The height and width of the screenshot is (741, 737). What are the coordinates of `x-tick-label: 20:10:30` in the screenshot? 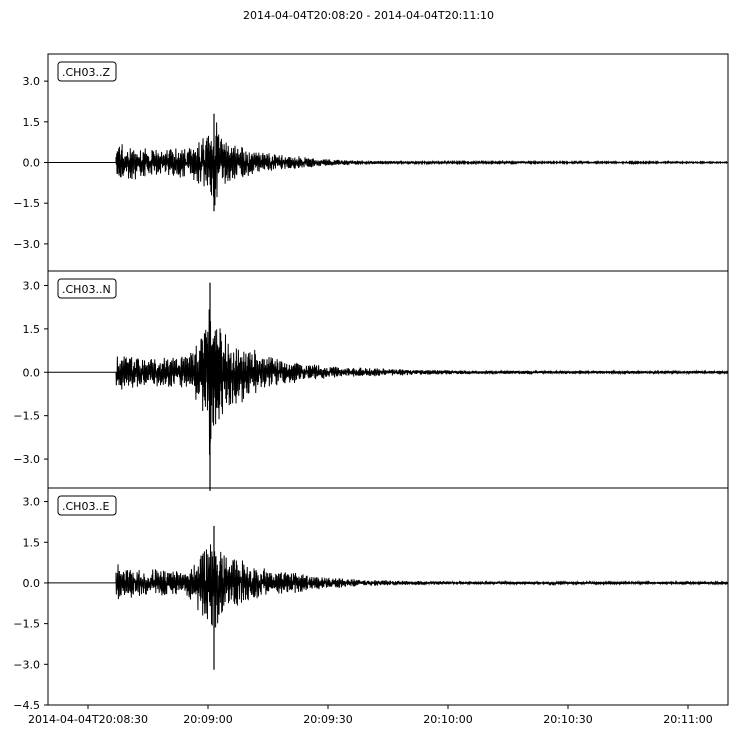 It's located at (567, 719).